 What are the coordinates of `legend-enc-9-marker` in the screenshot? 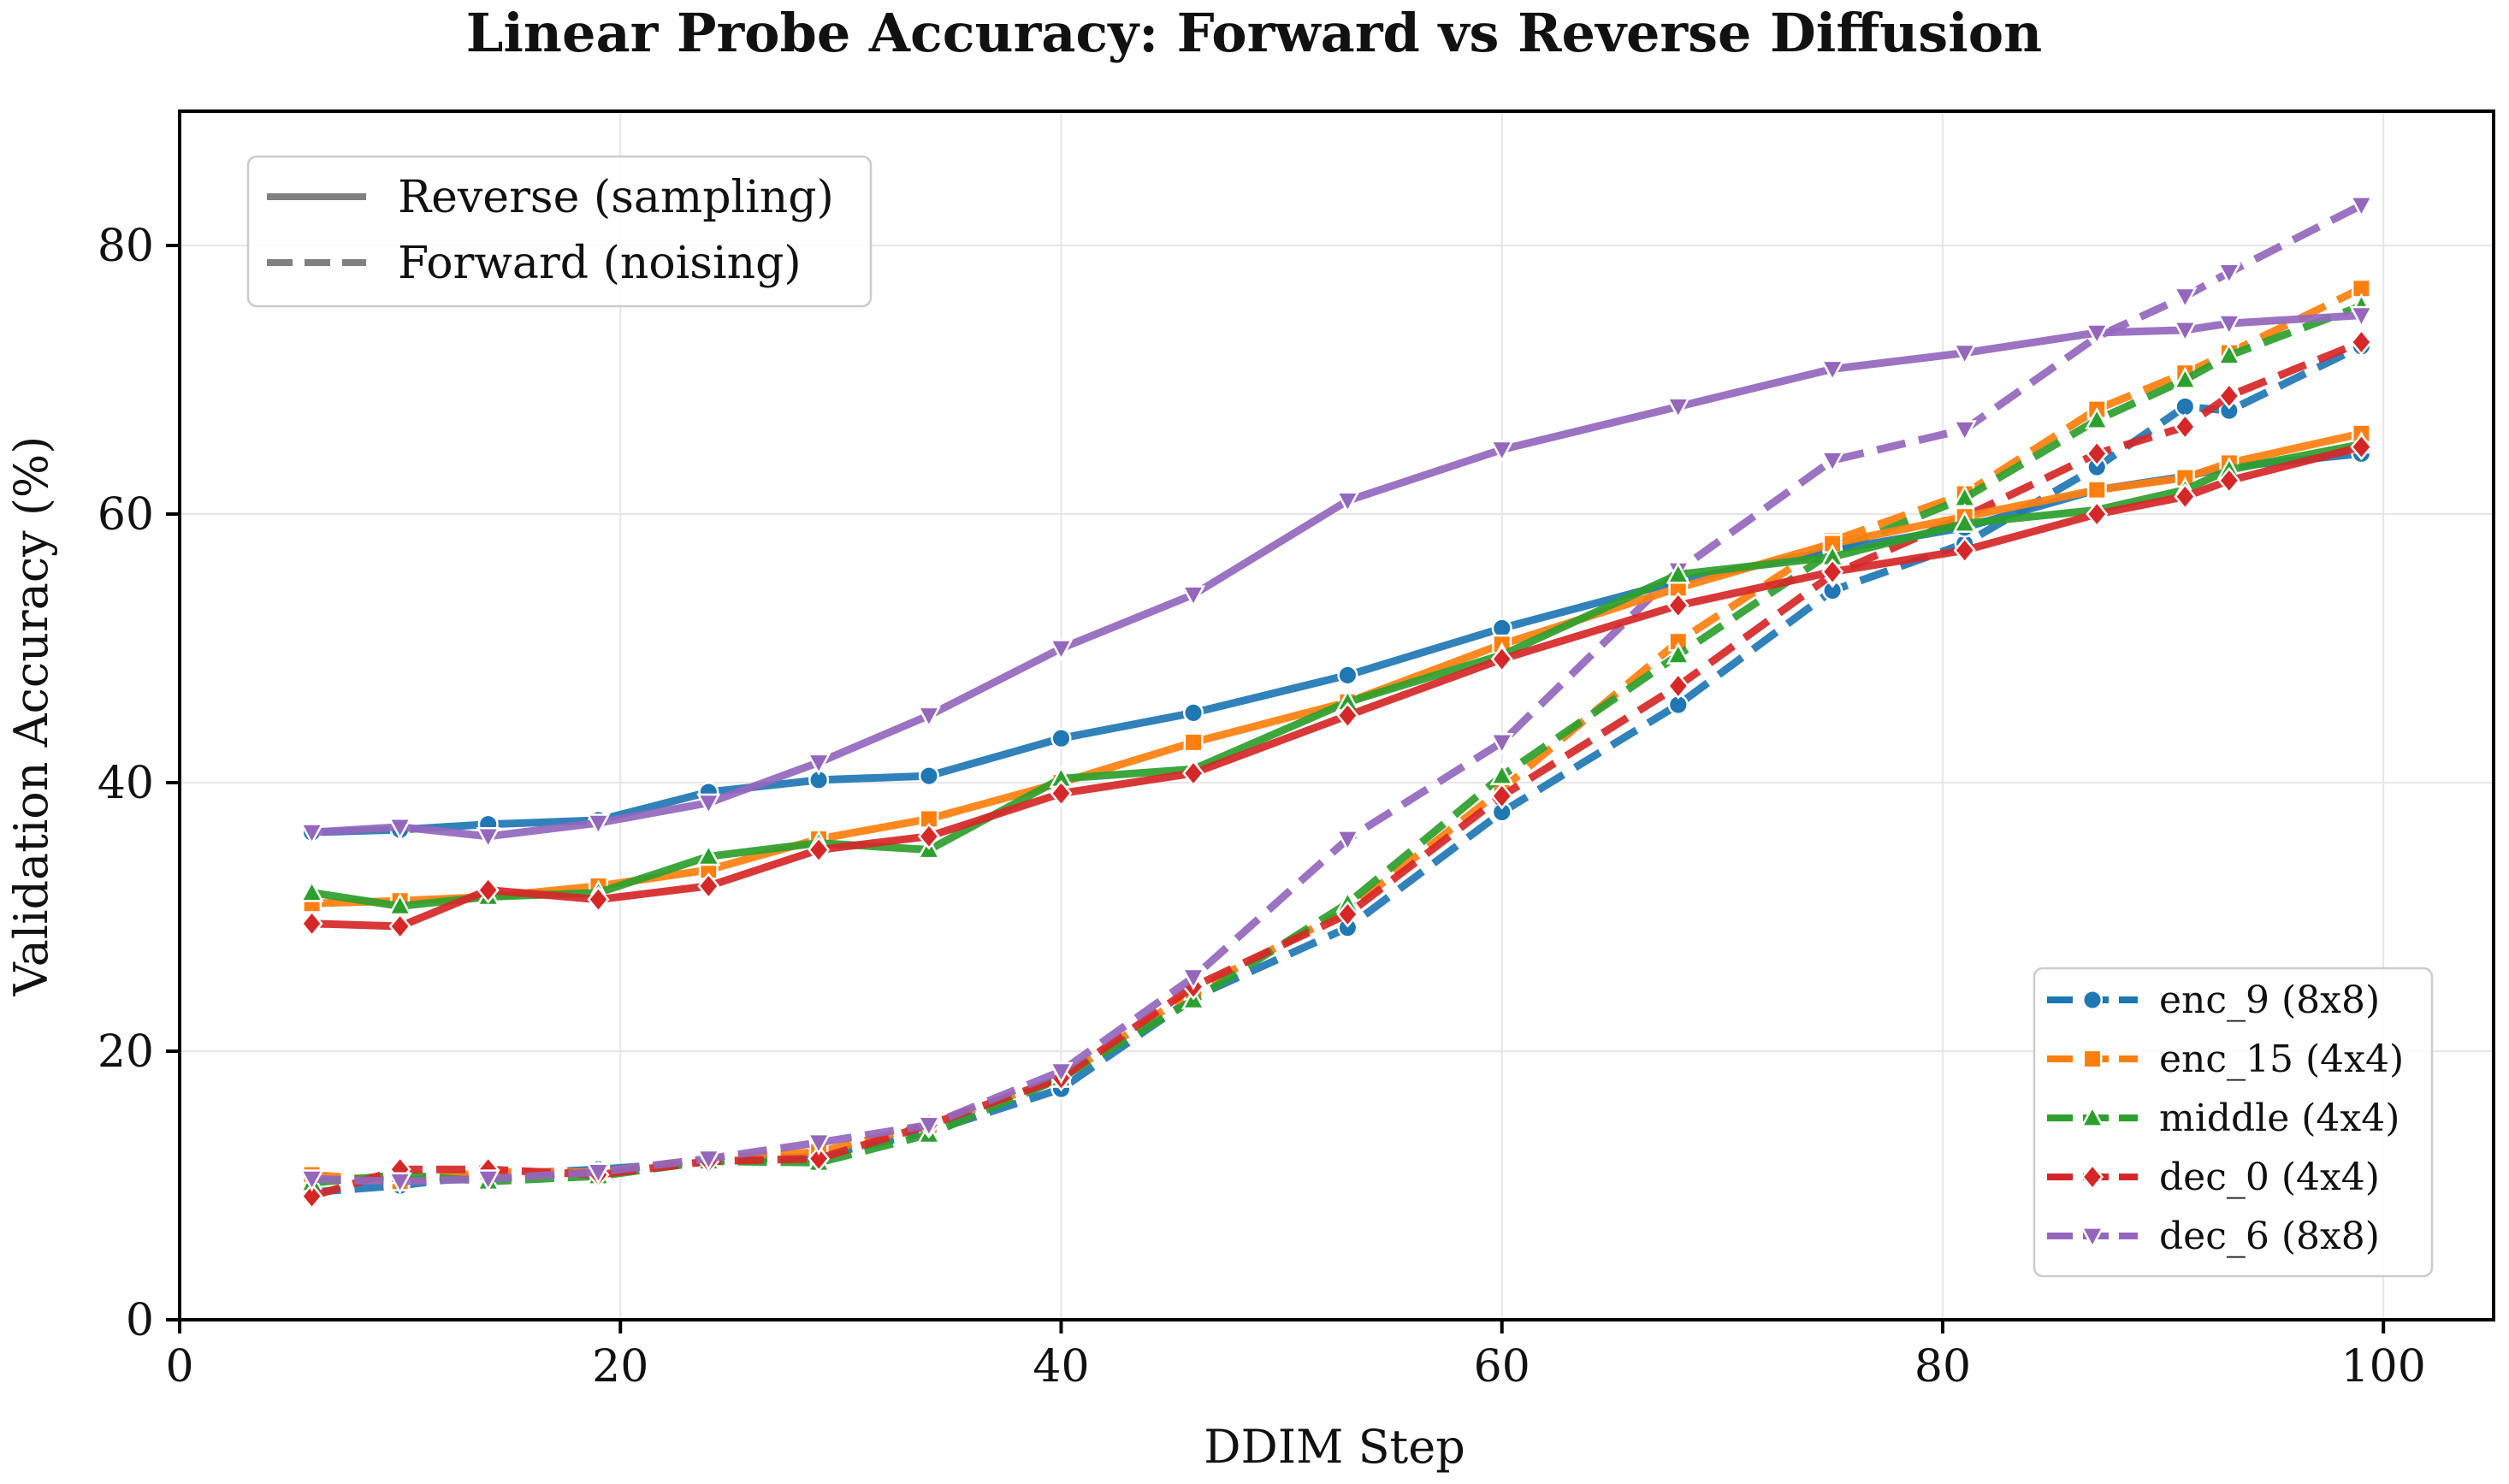 It's located at (2092, 1000).